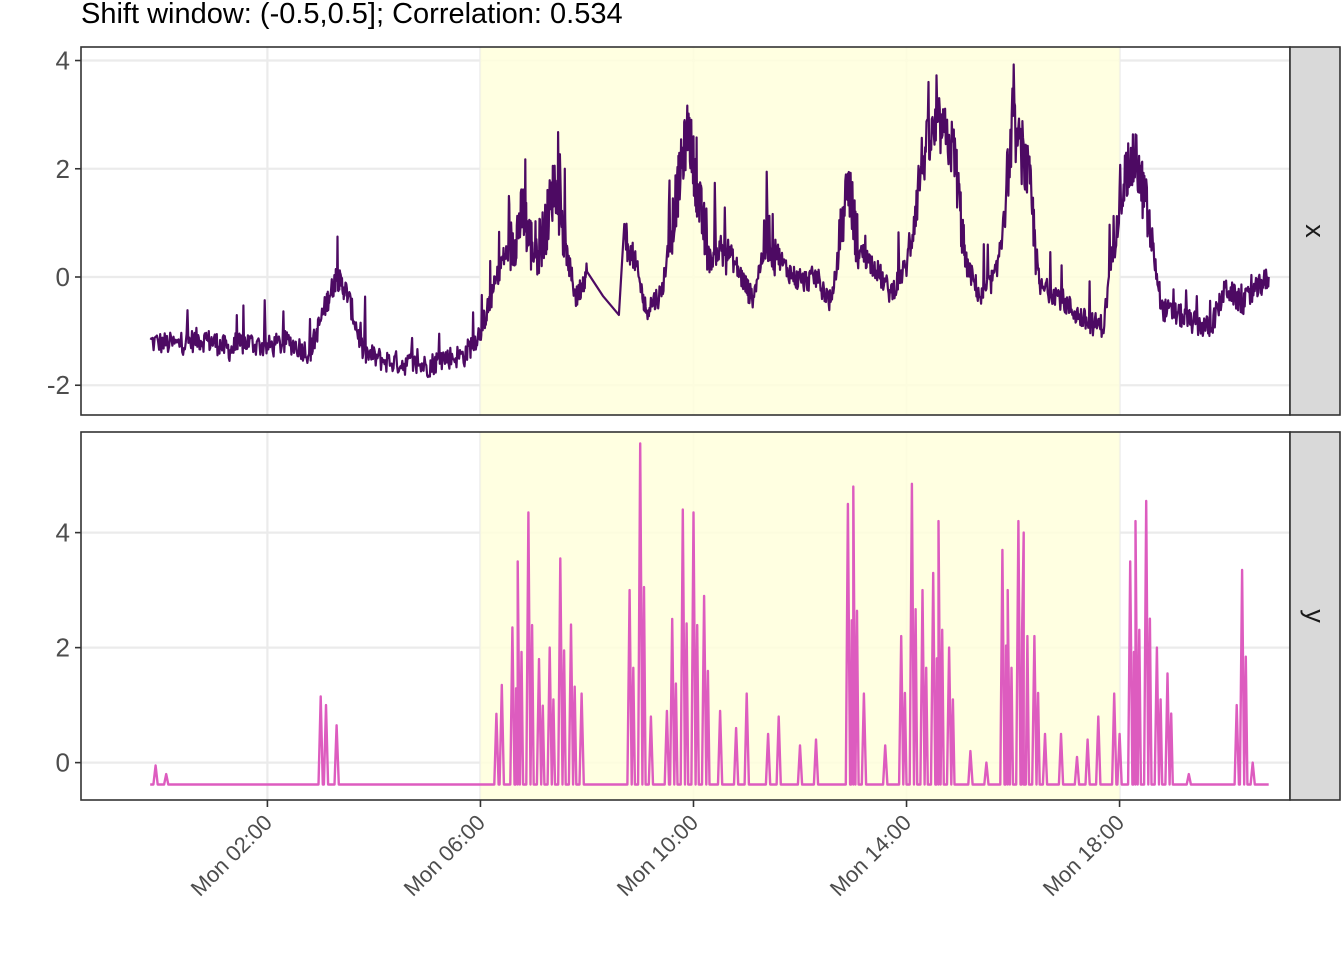 The width and height of the screenshot is (1344, 960). Describe the element at coordinates (657, 855) in the screenshot. I see `x-tick-label: Mon 10:00` at that location.